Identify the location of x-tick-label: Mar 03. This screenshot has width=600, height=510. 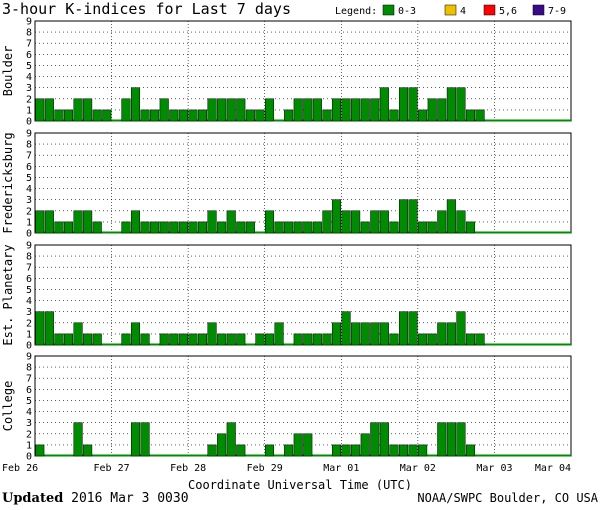
(494, 468).